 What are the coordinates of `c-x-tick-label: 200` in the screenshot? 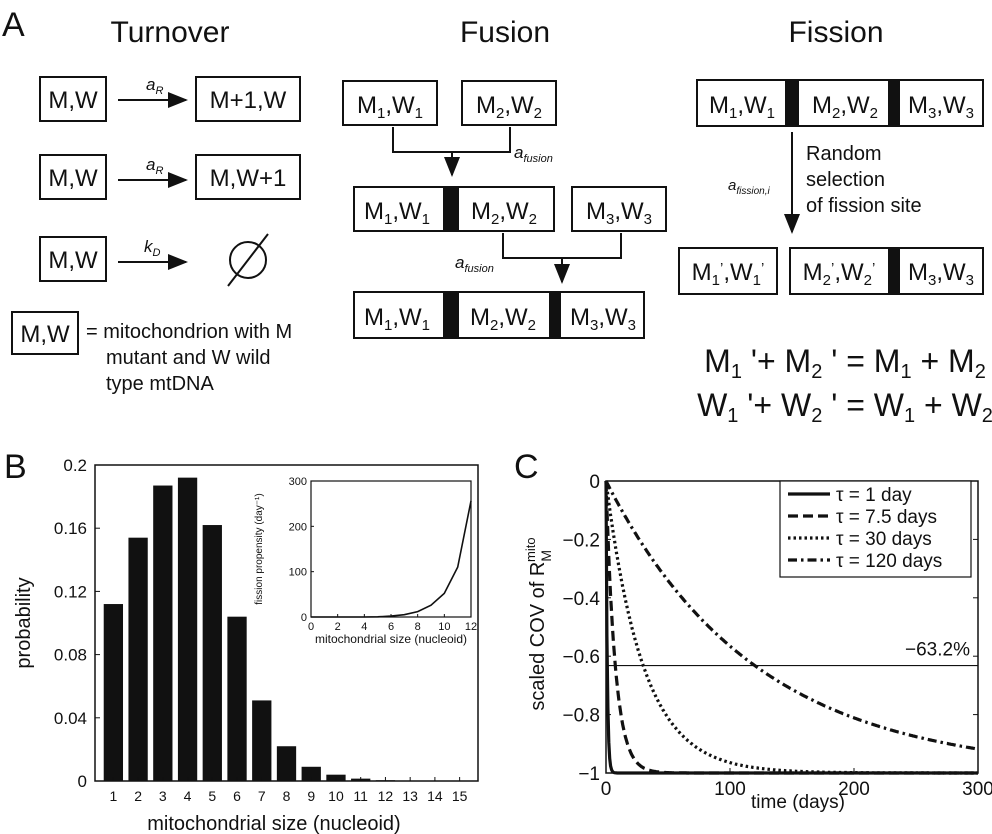 It's located at (854, 789).